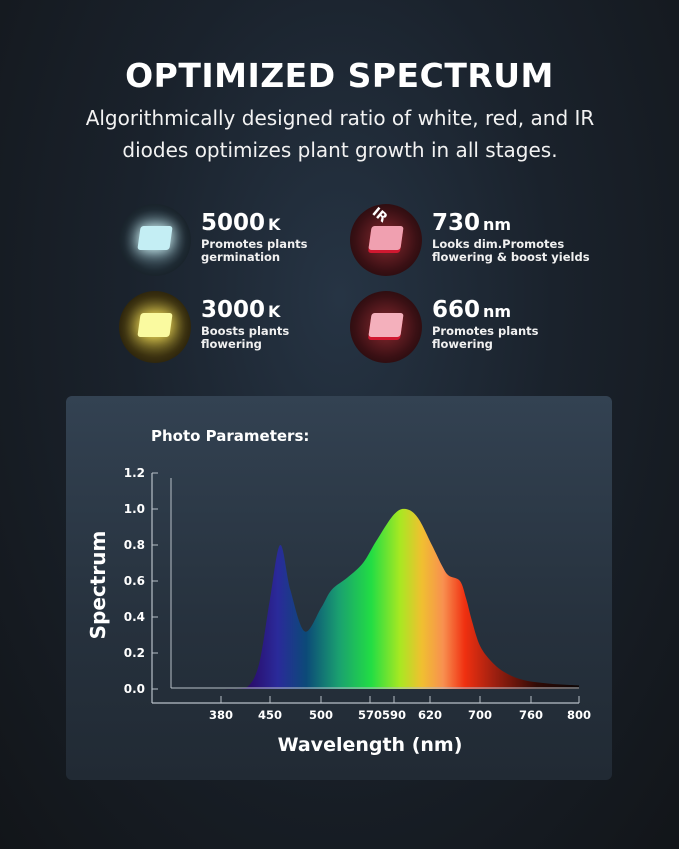 The height and width of the screenshot is (849, 679). Describe the element at coordinates (230, 436) in the screenshot. I see `chart-title: Photo Parameters:` at that location.